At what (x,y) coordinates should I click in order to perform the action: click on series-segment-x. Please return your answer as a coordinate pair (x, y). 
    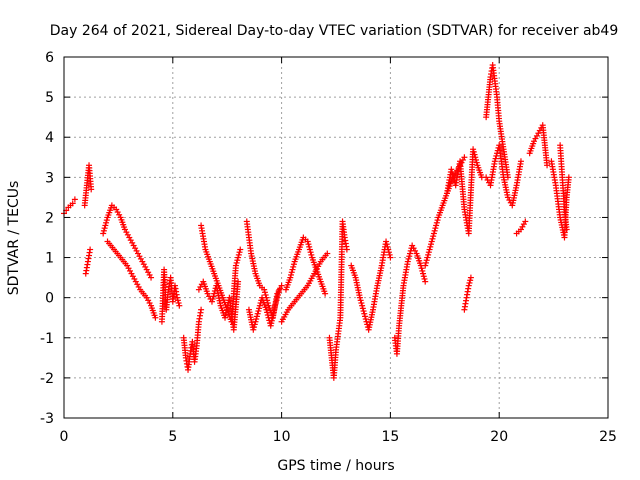
    Looking at the image, I should click on (560, 199).